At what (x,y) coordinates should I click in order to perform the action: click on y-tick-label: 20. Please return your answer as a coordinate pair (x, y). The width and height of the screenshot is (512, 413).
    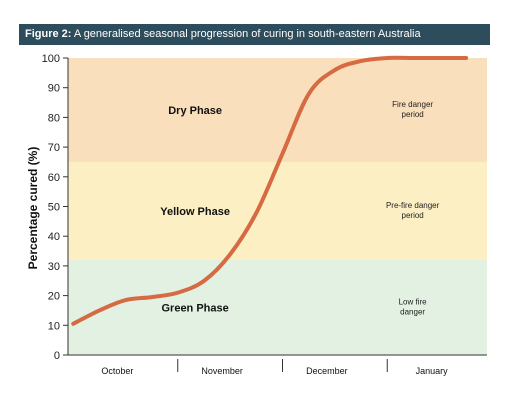
    Looking at the image, I should click on (54, 297).